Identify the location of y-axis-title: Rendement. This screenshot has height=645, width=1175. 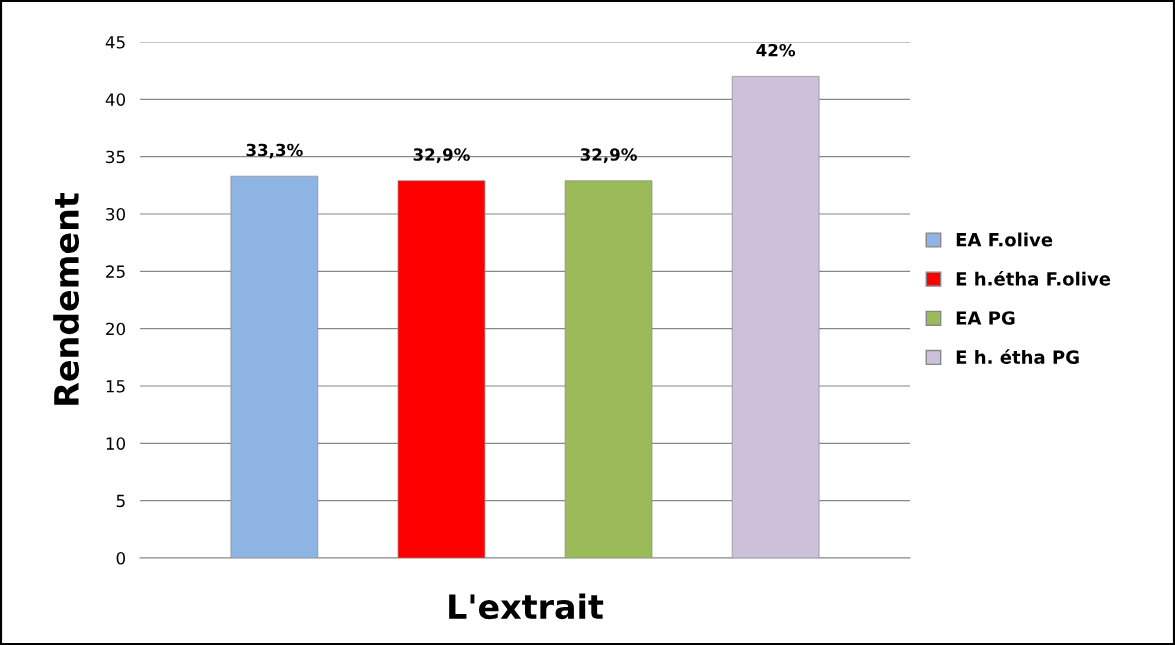
(66, 299).